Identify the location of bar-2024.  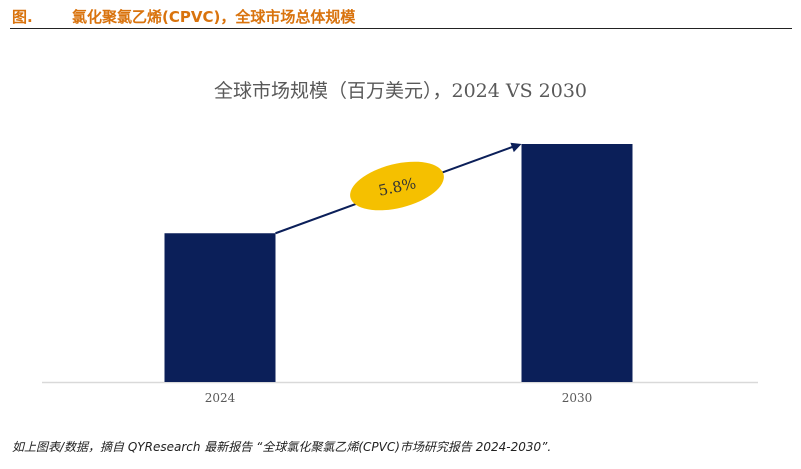
(220, 307).